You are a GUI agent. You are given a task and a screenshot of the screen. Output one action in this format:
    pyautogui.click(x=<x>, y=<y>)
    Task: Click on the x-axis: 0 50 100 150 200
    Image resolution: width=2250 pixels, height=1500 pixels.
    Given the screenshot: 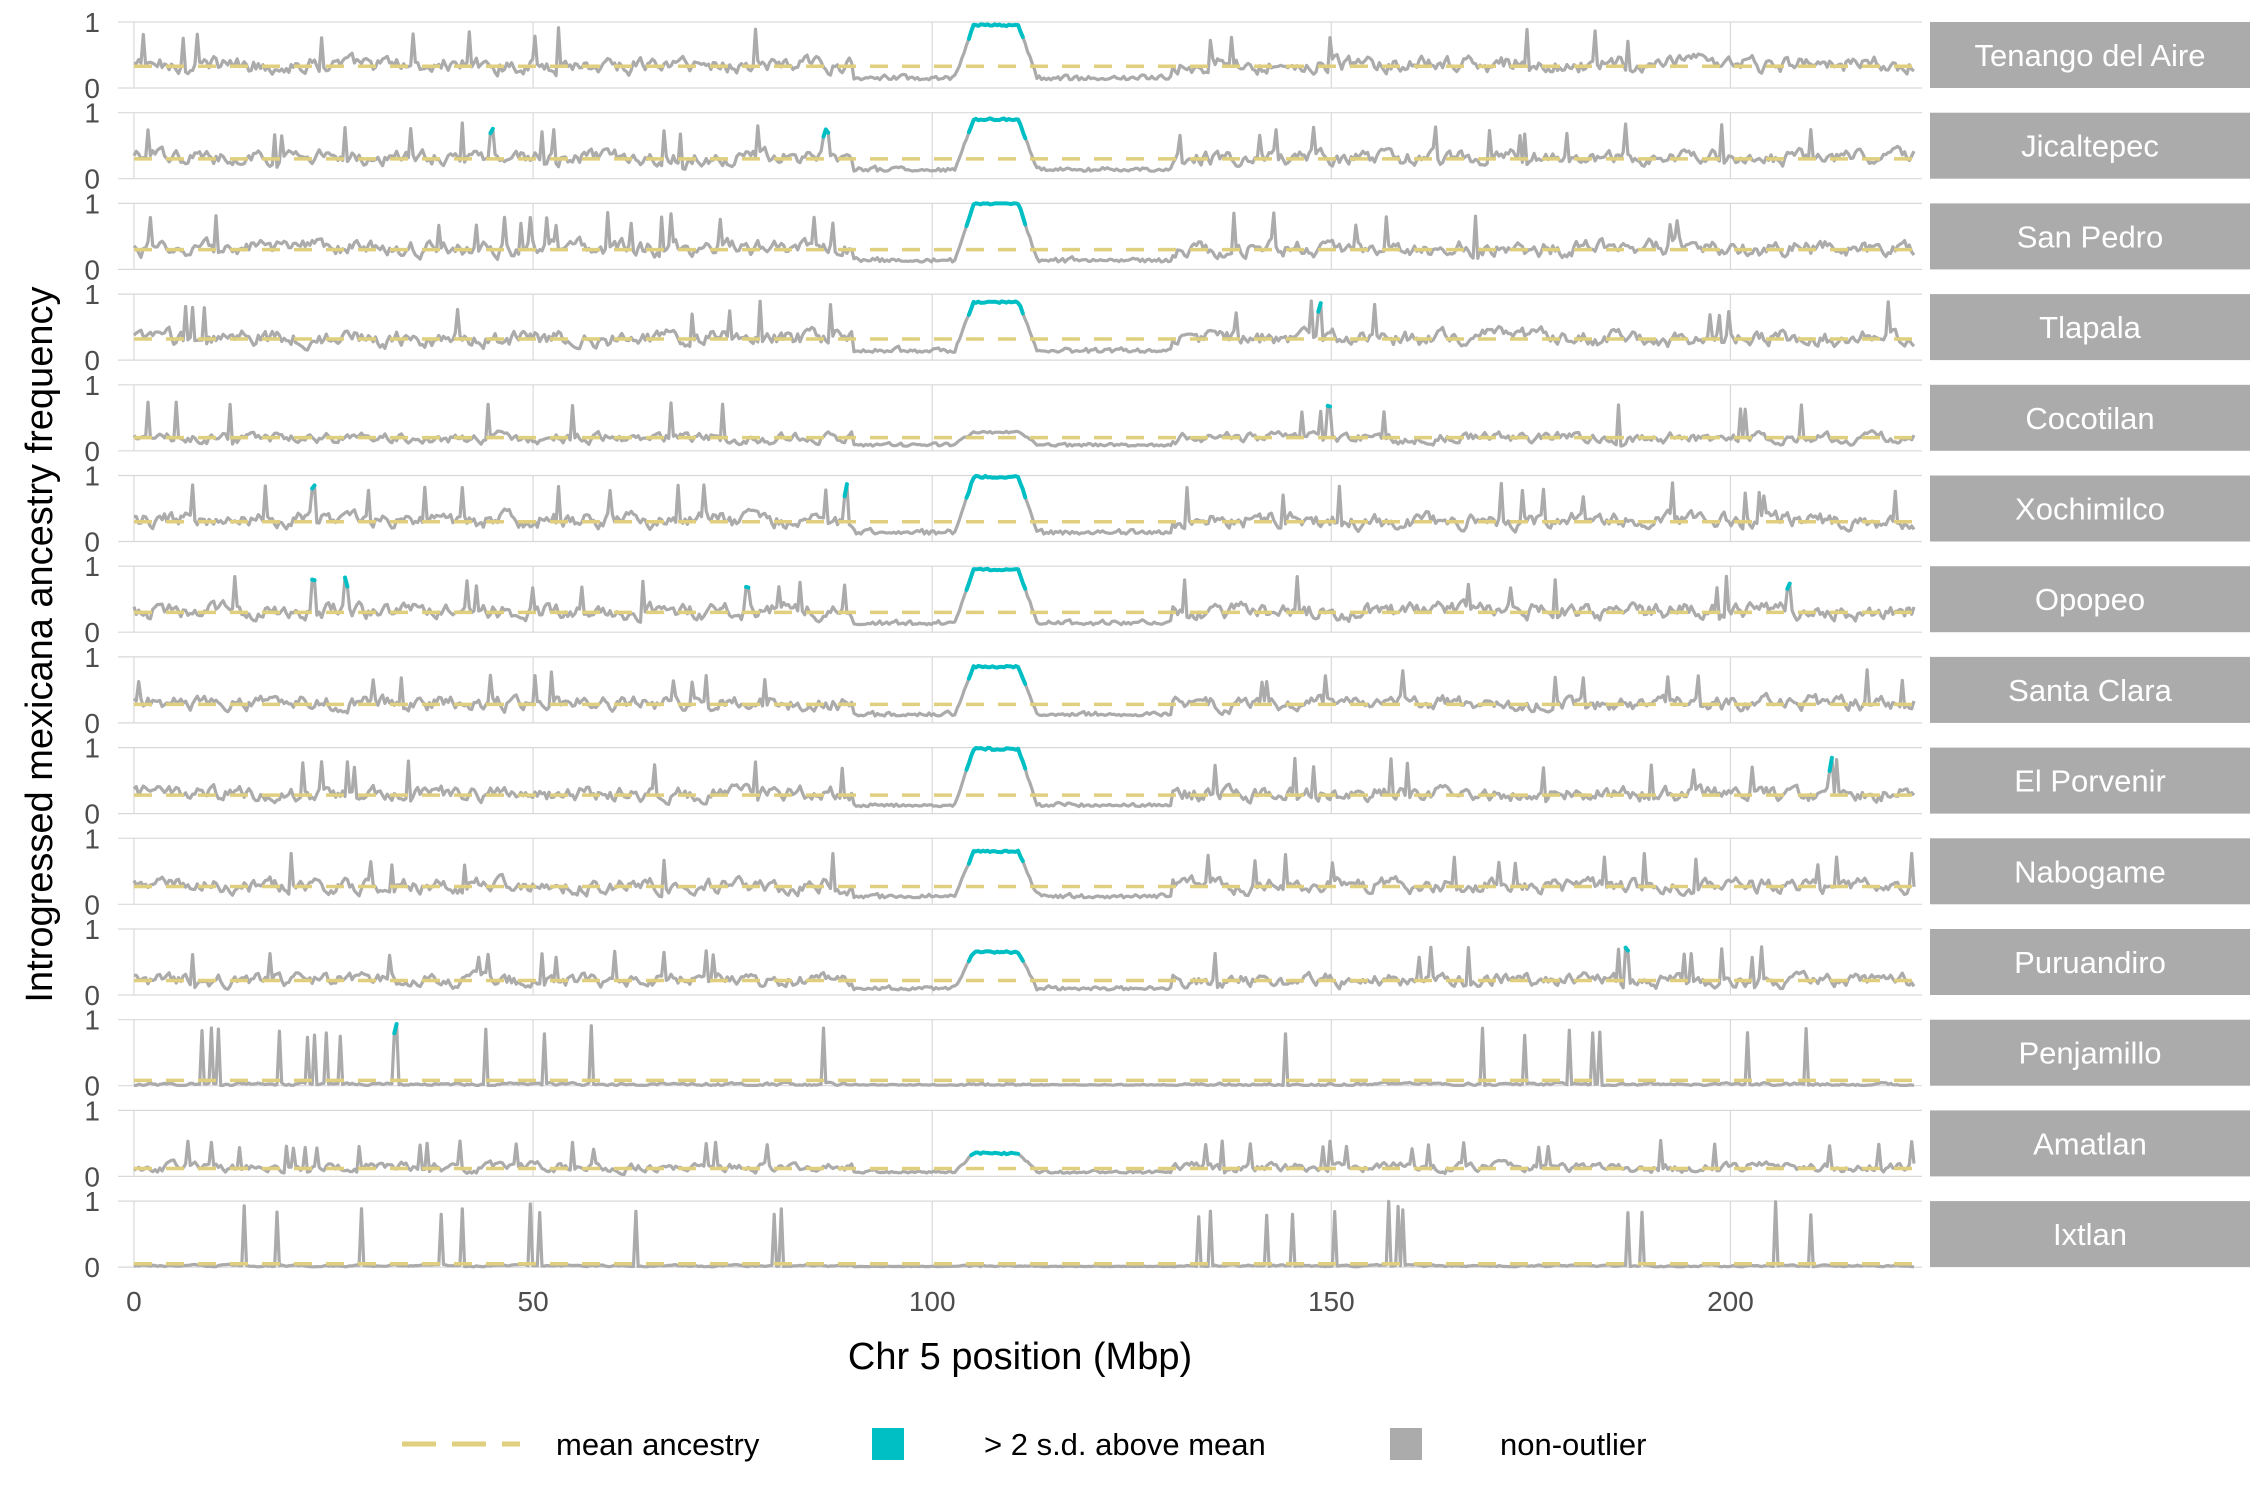 What is the action you would take?
    pyautogui.click(x=940, y=1301)
    